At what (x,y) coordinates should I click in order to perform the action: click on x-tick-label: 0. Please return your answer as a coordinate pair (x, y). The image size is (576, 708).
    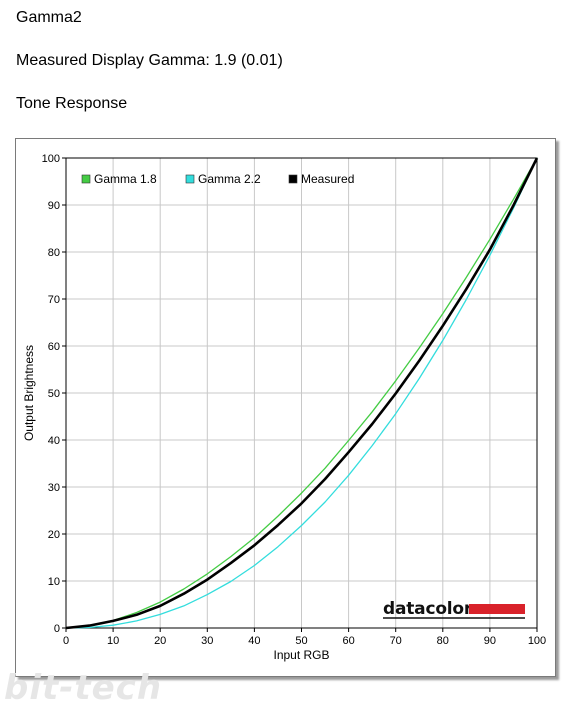
    Looking at the image, I should click on (66, 641).